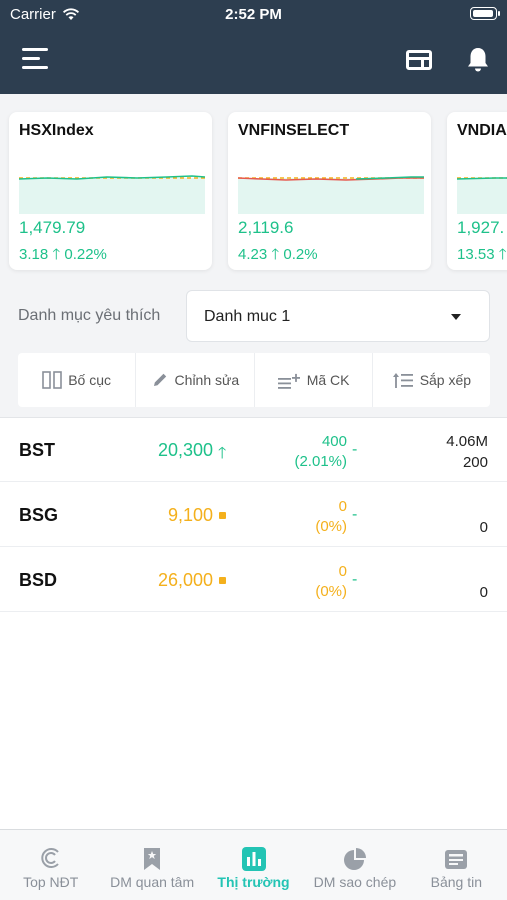 The width and height of the screenshot is (507, 900). Describe the element at coordinates (355, 882) in the screenshot. I see `tab-label: DM sao chép` at that location.